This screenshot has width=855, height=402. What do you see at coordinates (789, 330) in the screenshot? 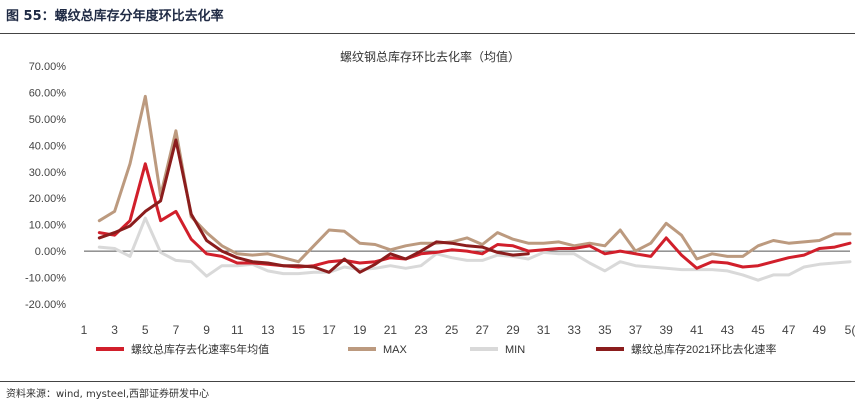
I see `x-tick-label: 47` at bounding box center [789, 330].